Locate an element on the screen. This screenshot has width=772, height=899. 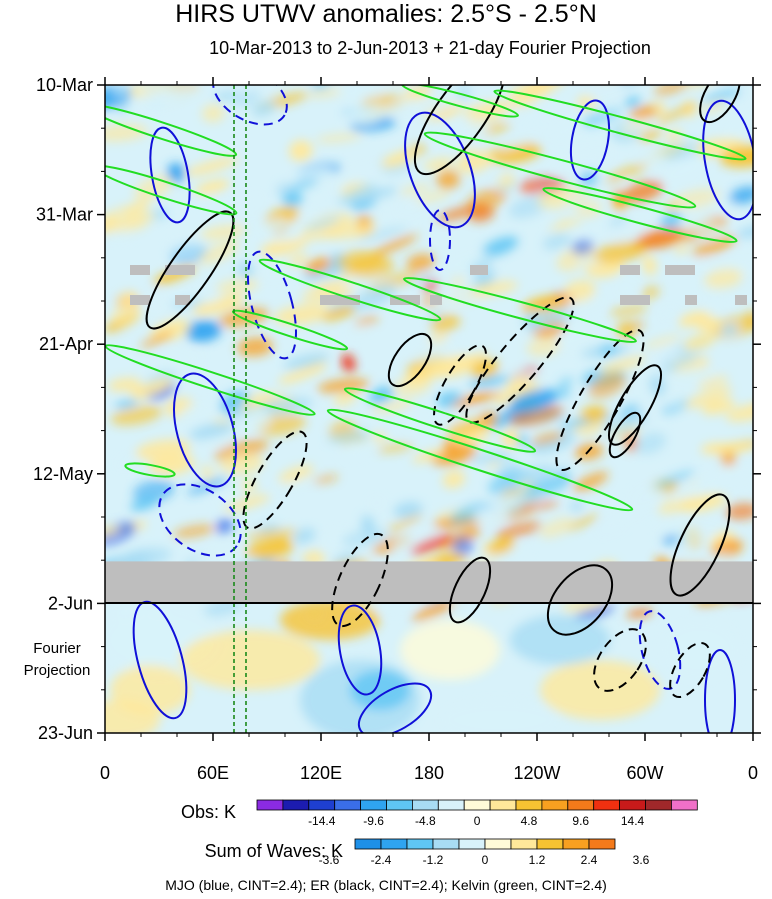
colorbar-tick-label: -3.6 is located at coordinates (329, 860).